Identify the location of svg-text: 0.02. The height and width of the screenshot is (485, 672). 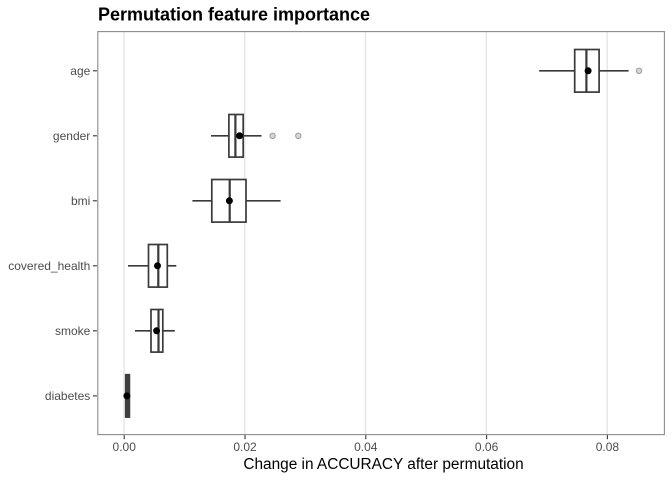
(245, 447).